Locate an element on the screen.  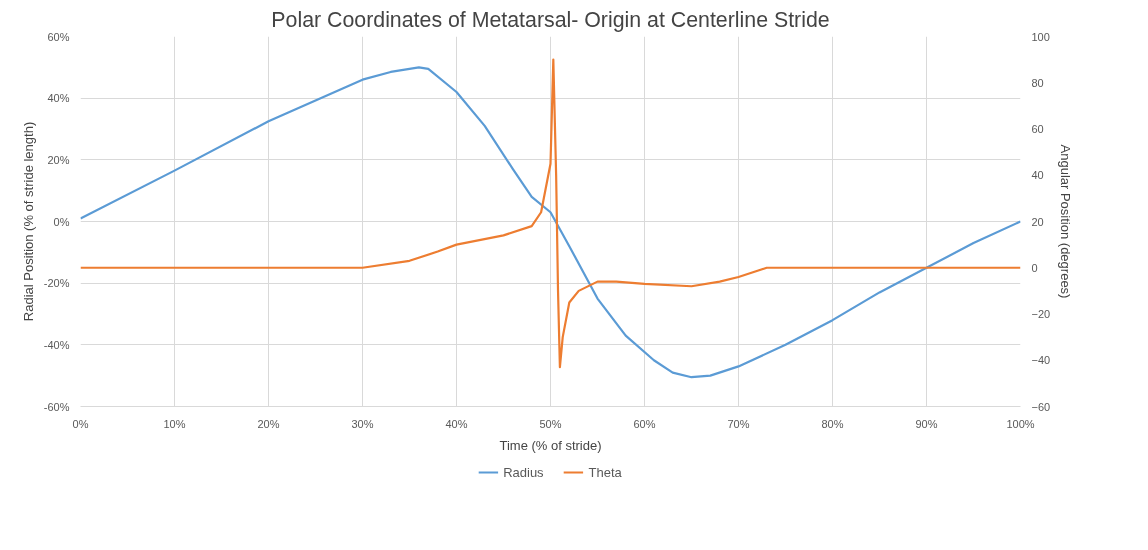
y2-tick-label: −40 is located at coordinates (1041, 360).